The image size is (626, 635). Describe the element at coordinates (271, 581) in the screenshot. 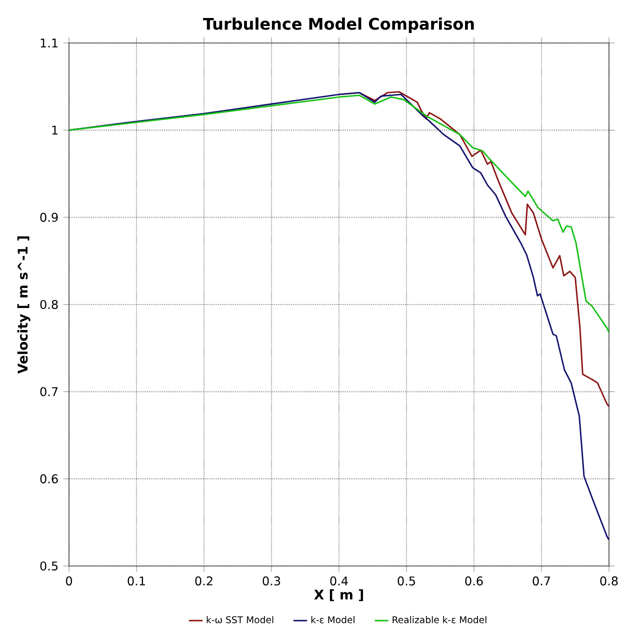

I see `x-tick-label: 0.3` at that location.